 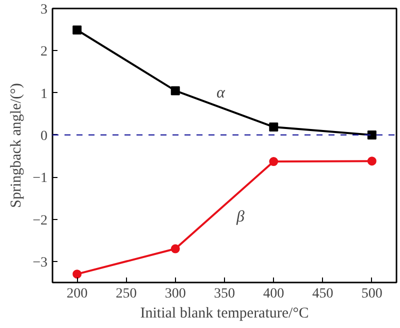 I want to click on series-label: β, so click(x=240, y=217).